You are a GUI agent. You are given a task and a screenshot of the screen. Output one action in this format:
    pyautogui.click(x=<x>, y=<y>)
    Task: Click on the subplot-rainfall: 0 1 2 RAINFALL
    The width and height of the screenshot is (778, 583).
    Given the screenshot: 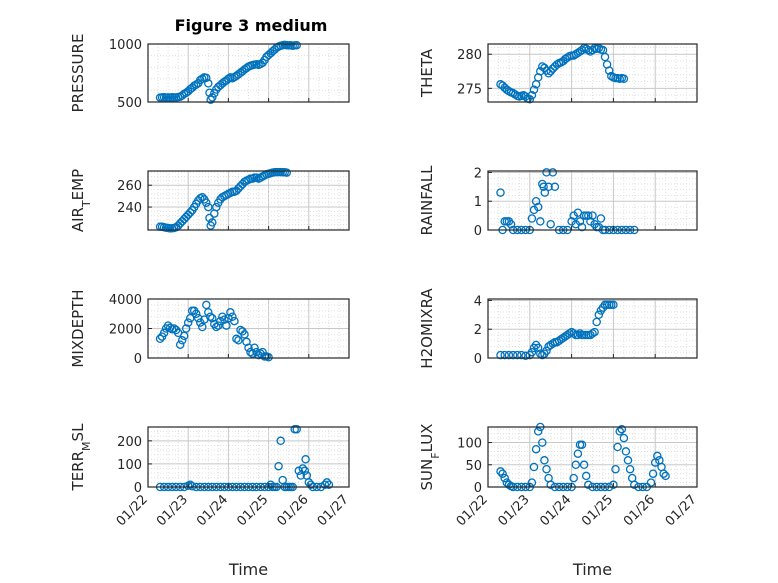 What is the action you would take?
    pyautogui.click(x=558, y=202)
    